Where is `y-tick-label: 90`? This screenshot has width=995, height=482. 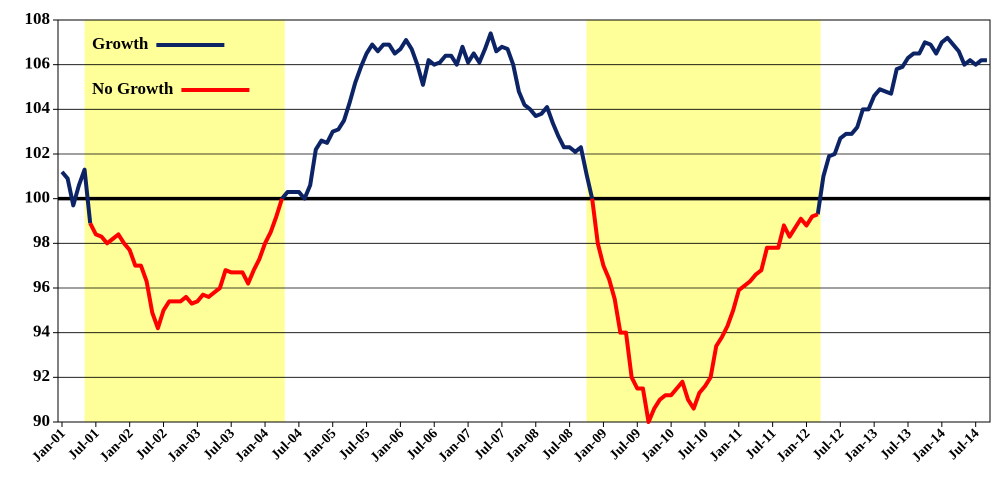
y-tick-label: 90 is located at coordinates (41, 420).